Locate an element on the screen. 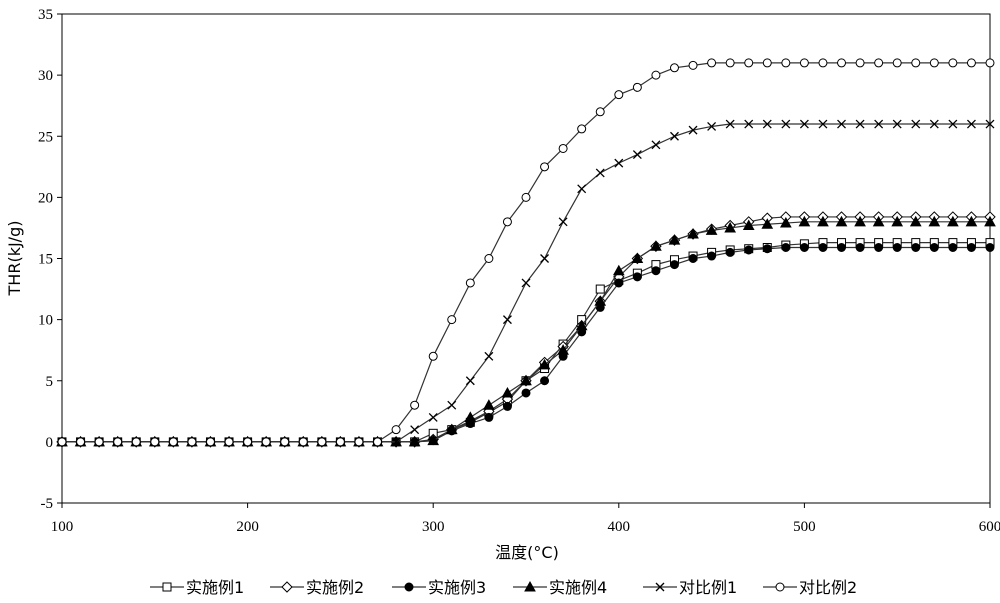 This screenshot has width=1000, height=603. y-tick-label: 25 is located at coordinates (45, 137).